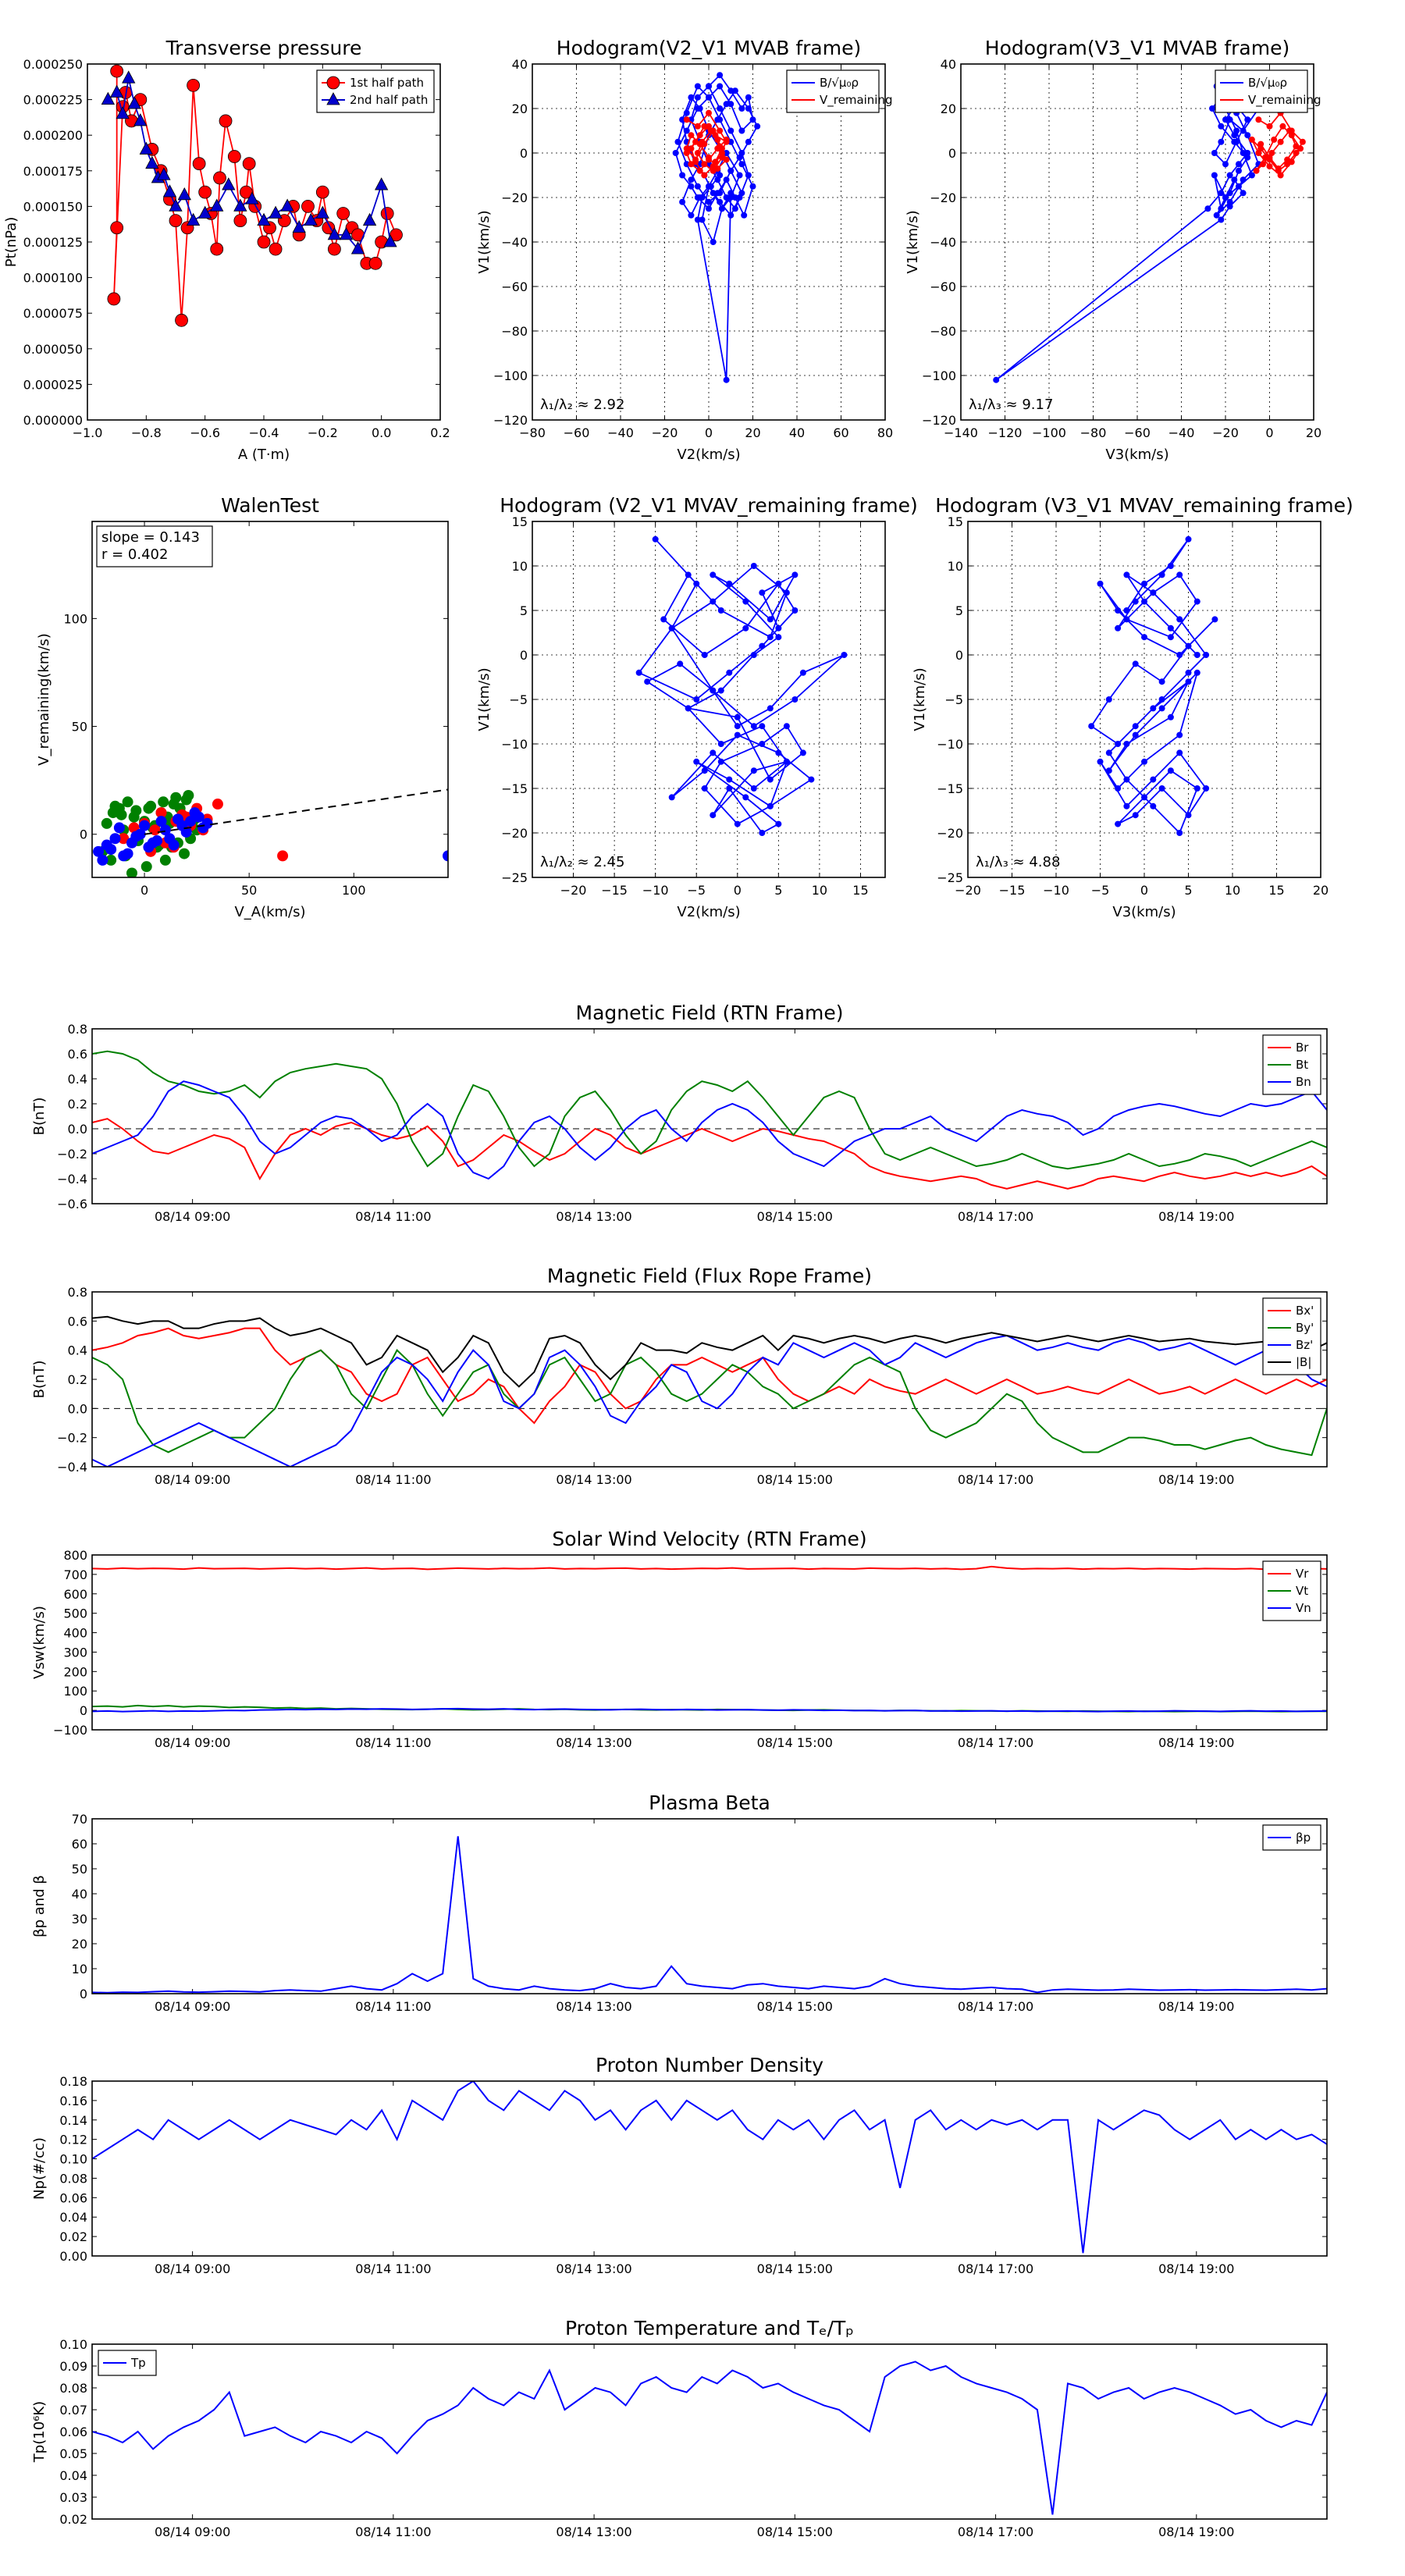  What do you see at coordinates (72, 1179) in the screenshot?
I see `y-tick-label: −0.4` at bounding box center [72, 1179].